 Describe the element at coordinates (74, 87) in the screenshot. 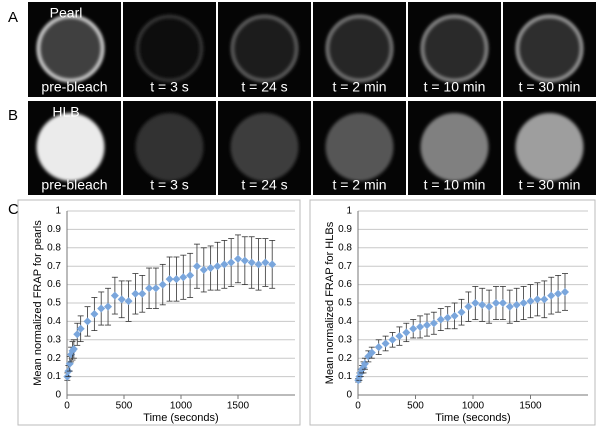

I see `image-caption: pre-bleach` at that location.